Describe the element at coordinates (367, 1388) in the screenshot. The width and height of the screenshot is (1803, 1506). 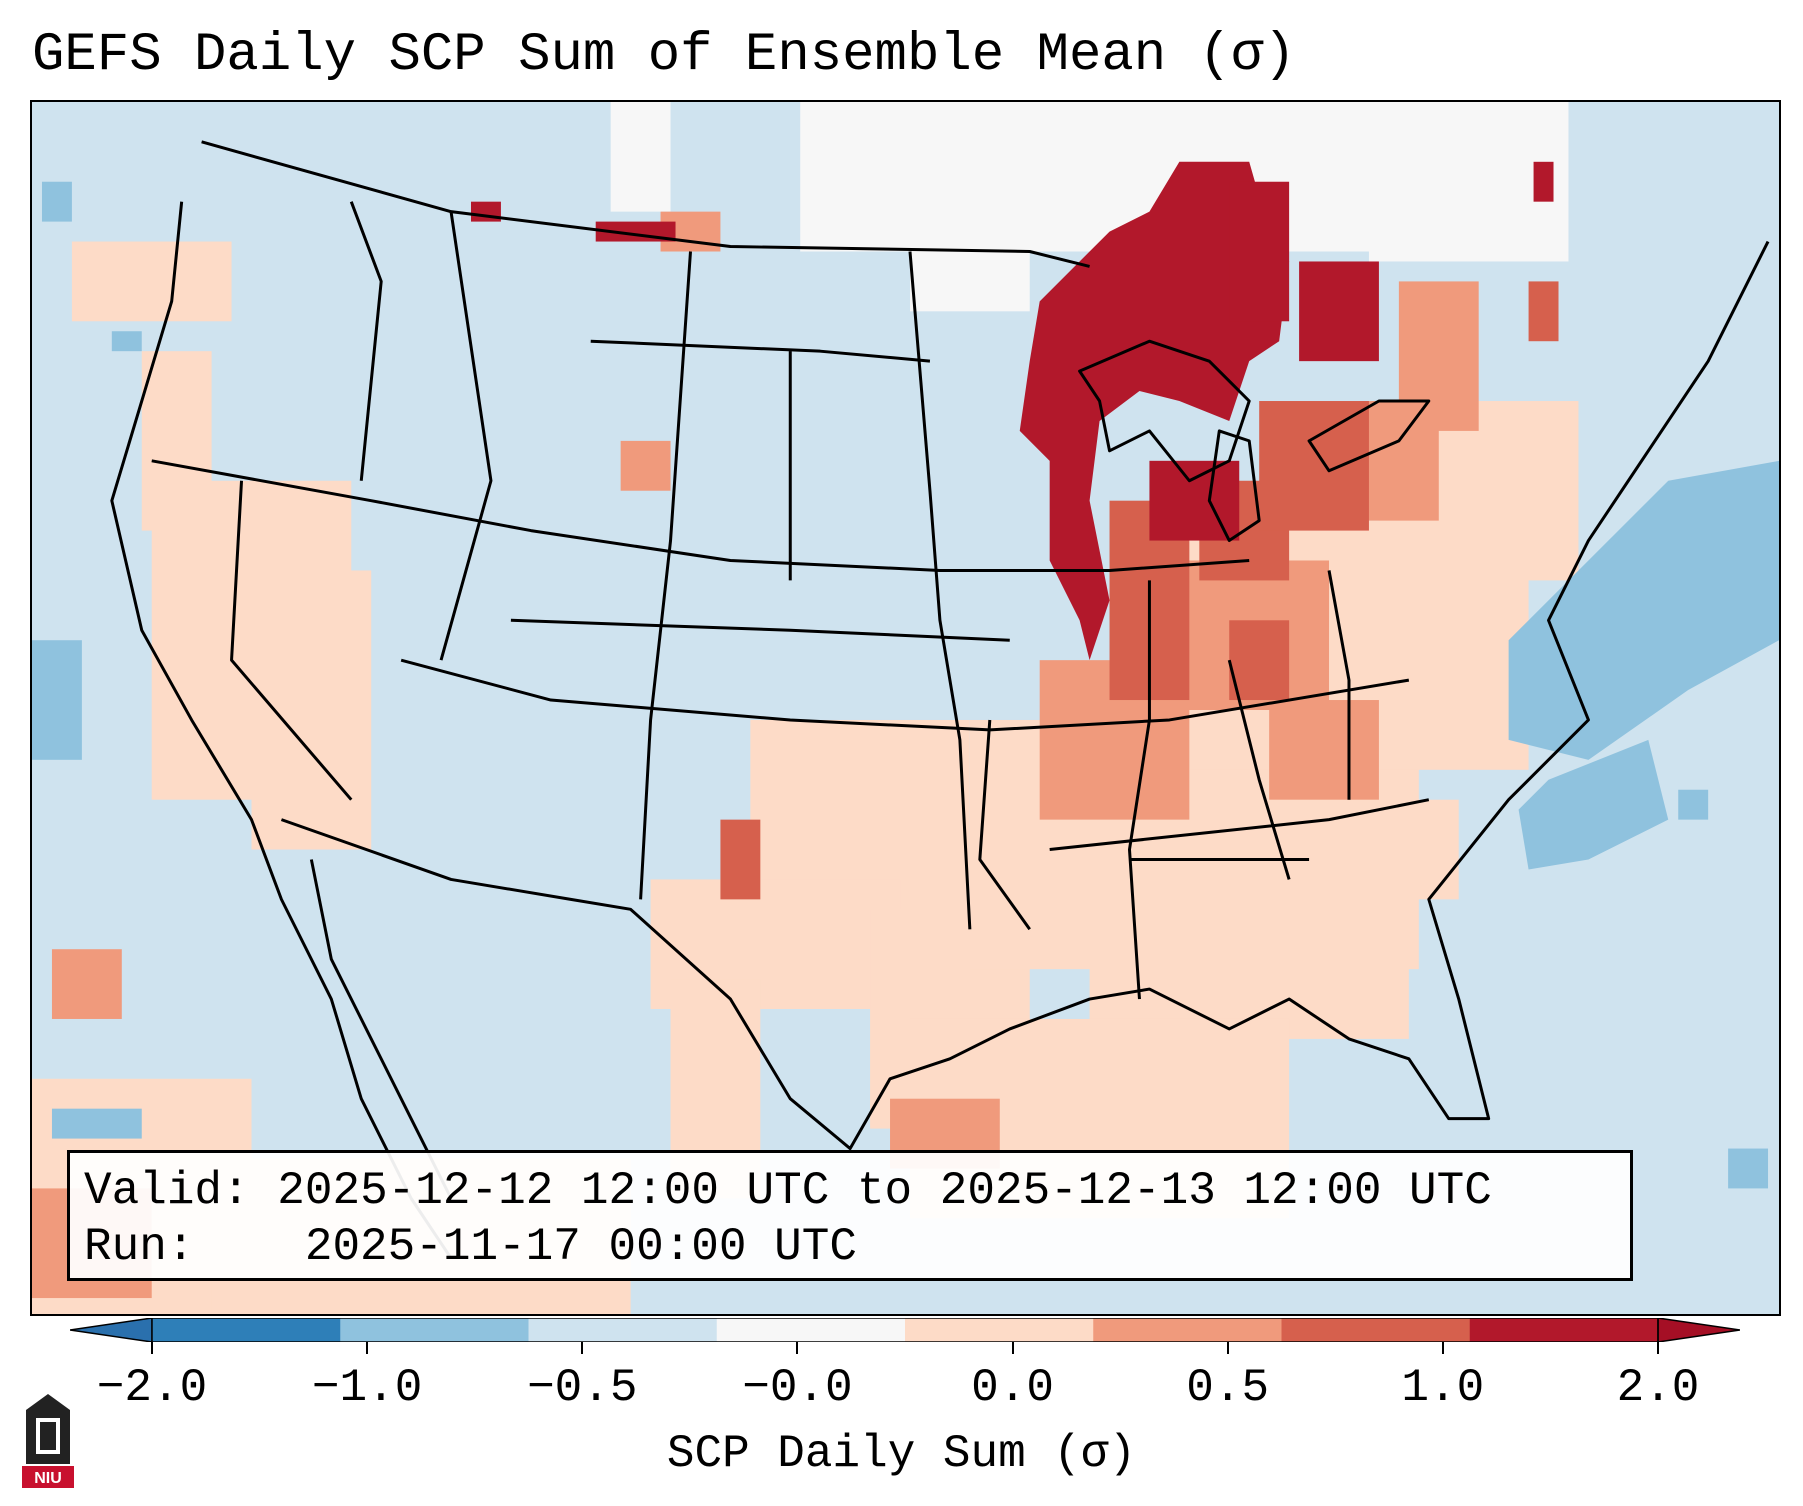
I see `colorbar-tick-label: −1.0` at that location.